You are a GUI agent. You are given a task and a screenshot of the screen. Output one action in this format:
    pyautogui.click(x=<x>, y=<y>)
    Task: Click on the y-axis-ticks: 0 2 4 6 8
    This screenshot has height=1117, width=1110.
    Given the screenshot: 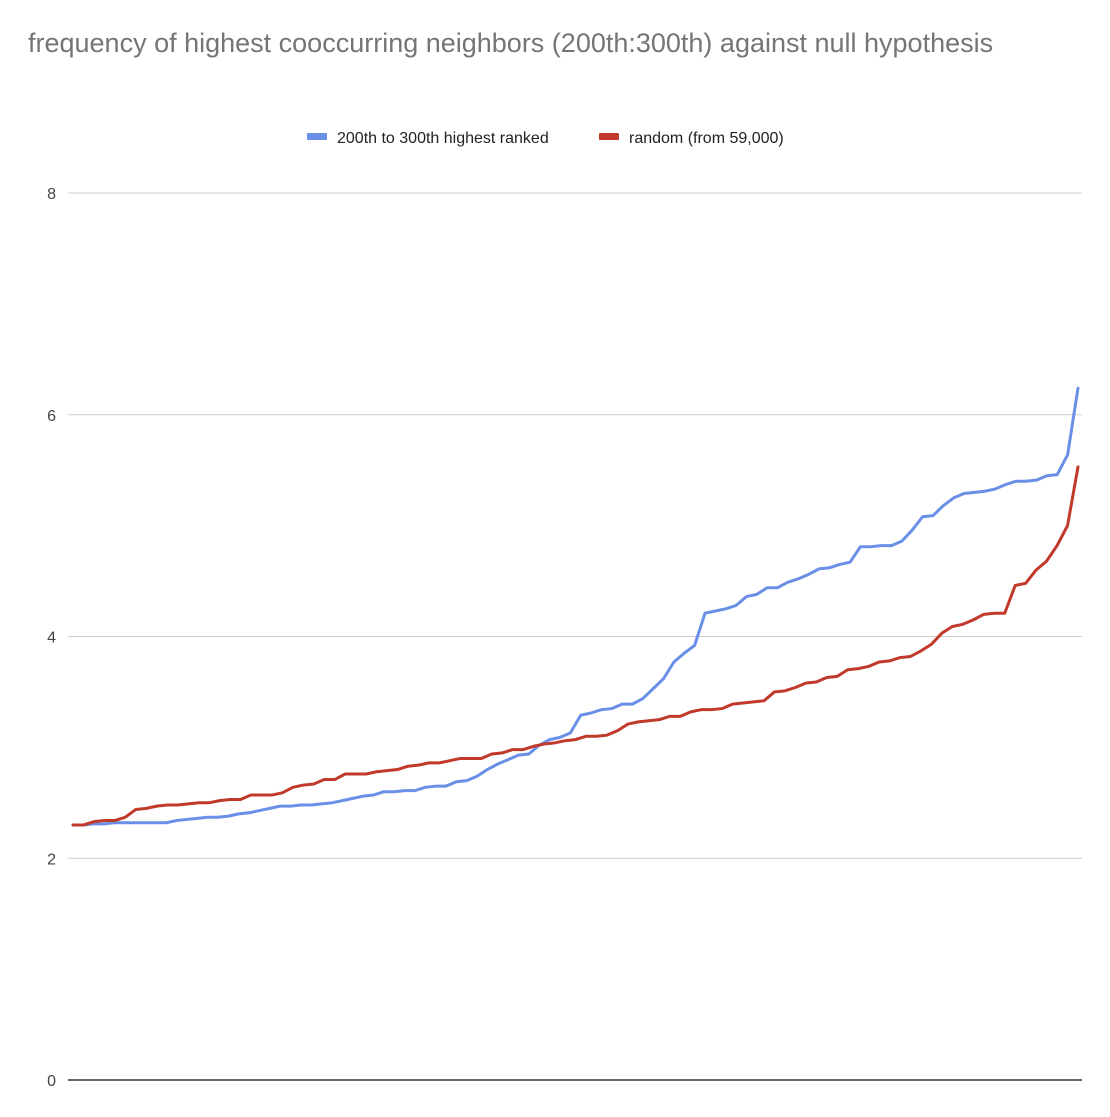 What is the action you would take?
    pyautogui.click(x=51, y=638)
    